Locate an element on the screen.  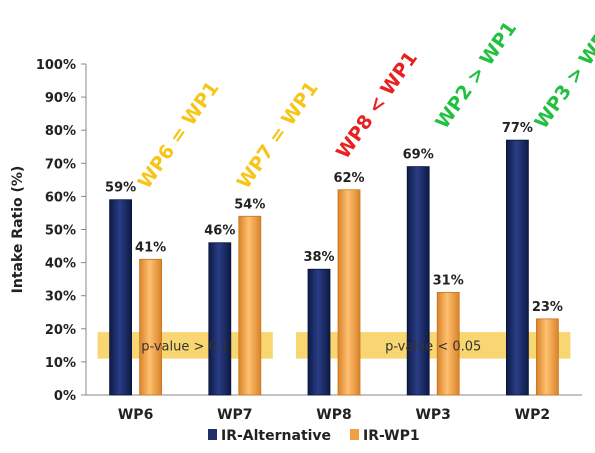
data-label: 69% is located at coordinates (418, 155).